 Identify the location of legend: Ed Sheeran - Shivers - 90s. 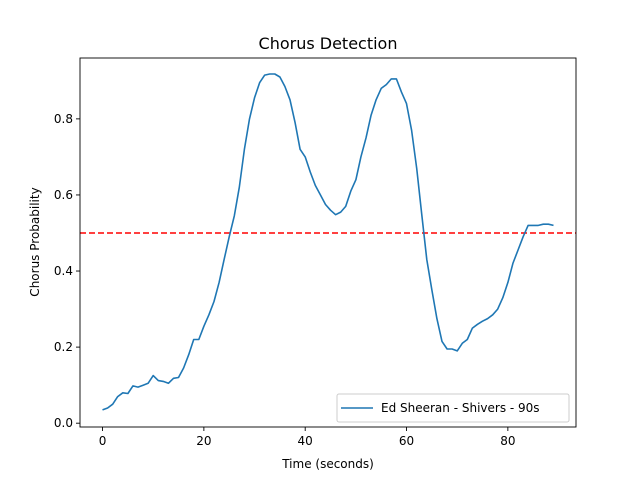
(453, 408).